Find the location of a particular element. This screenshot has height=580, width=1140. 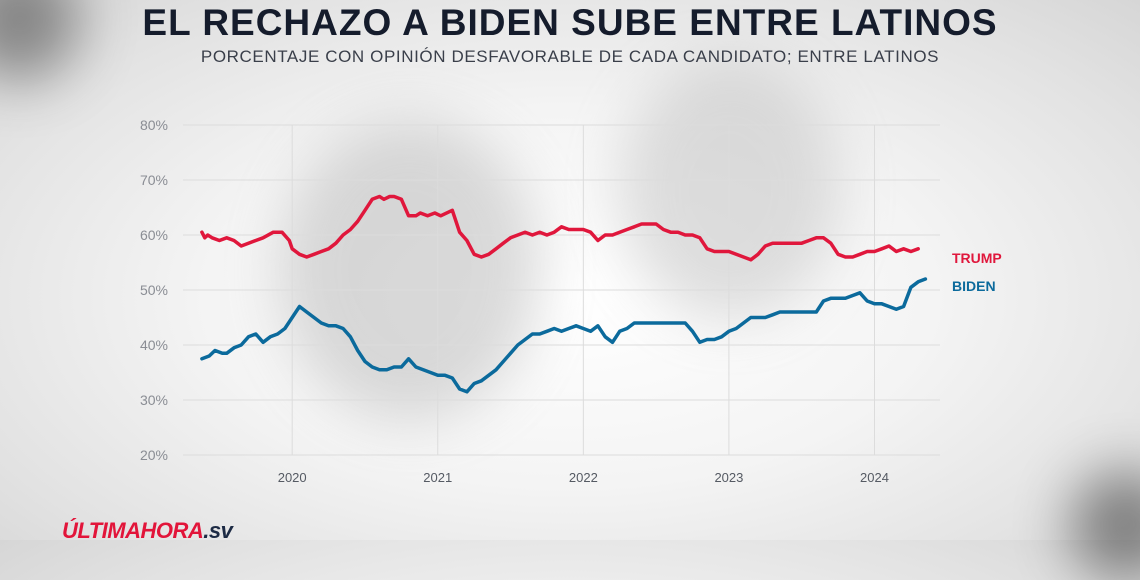

logo-text: ÚLTIMAHORA is located at coordinates (133, 530).